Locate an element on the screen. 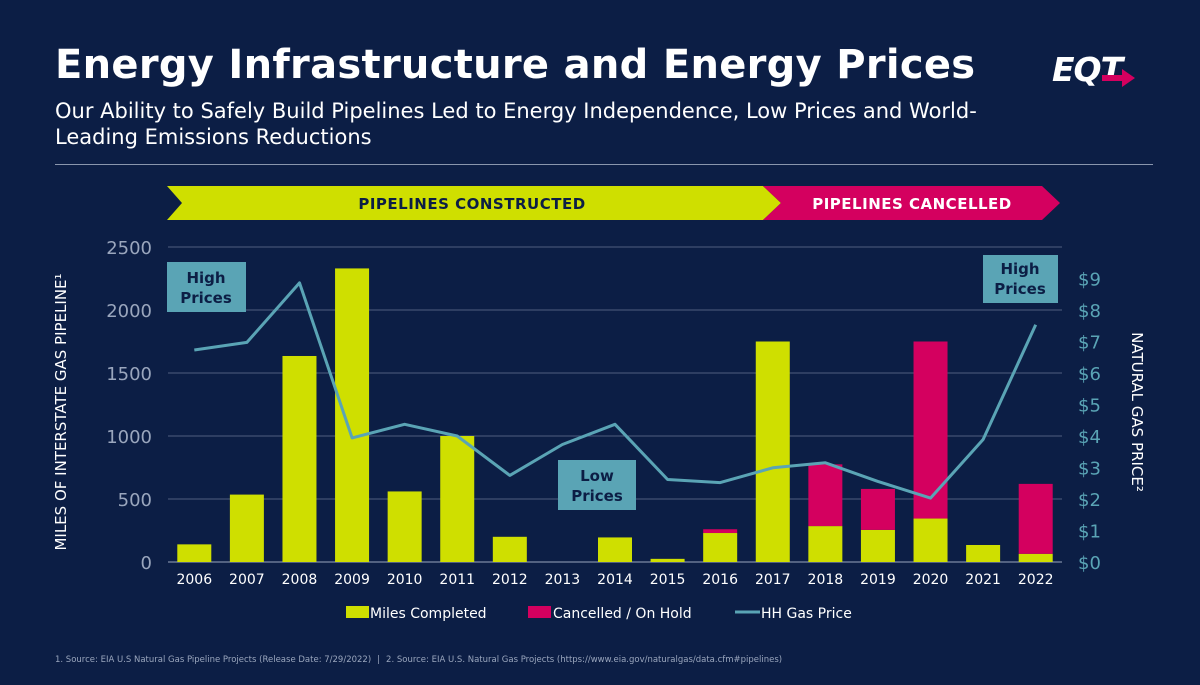  callout-low: Low Prices is located at coordinates (597, 485).